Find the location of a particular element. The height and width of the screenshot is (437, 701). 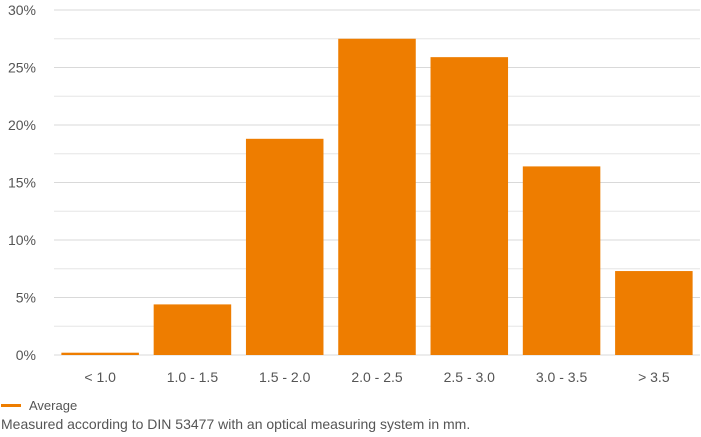

x-tick-label: 2.0 - 2.5 is located at coordinates (377, 377).